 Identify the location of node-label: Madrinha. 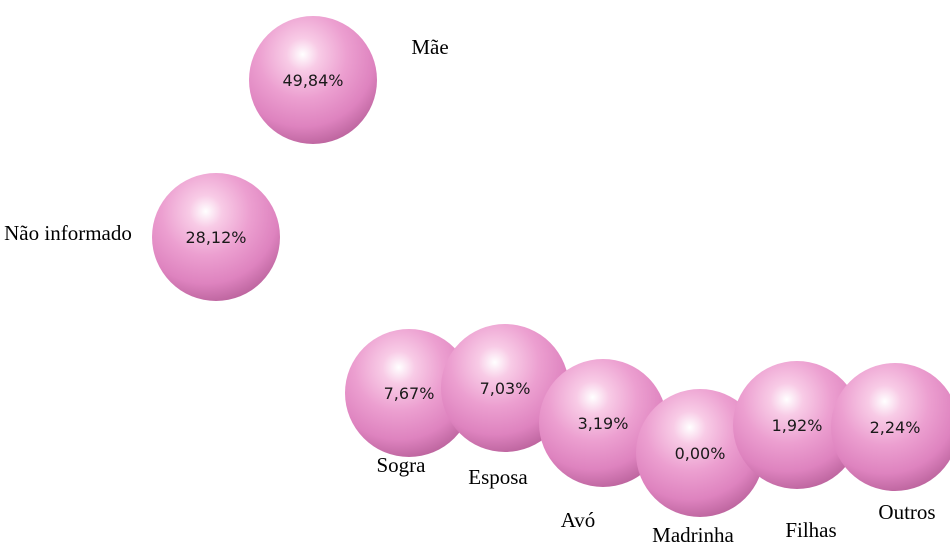
(693, 535).